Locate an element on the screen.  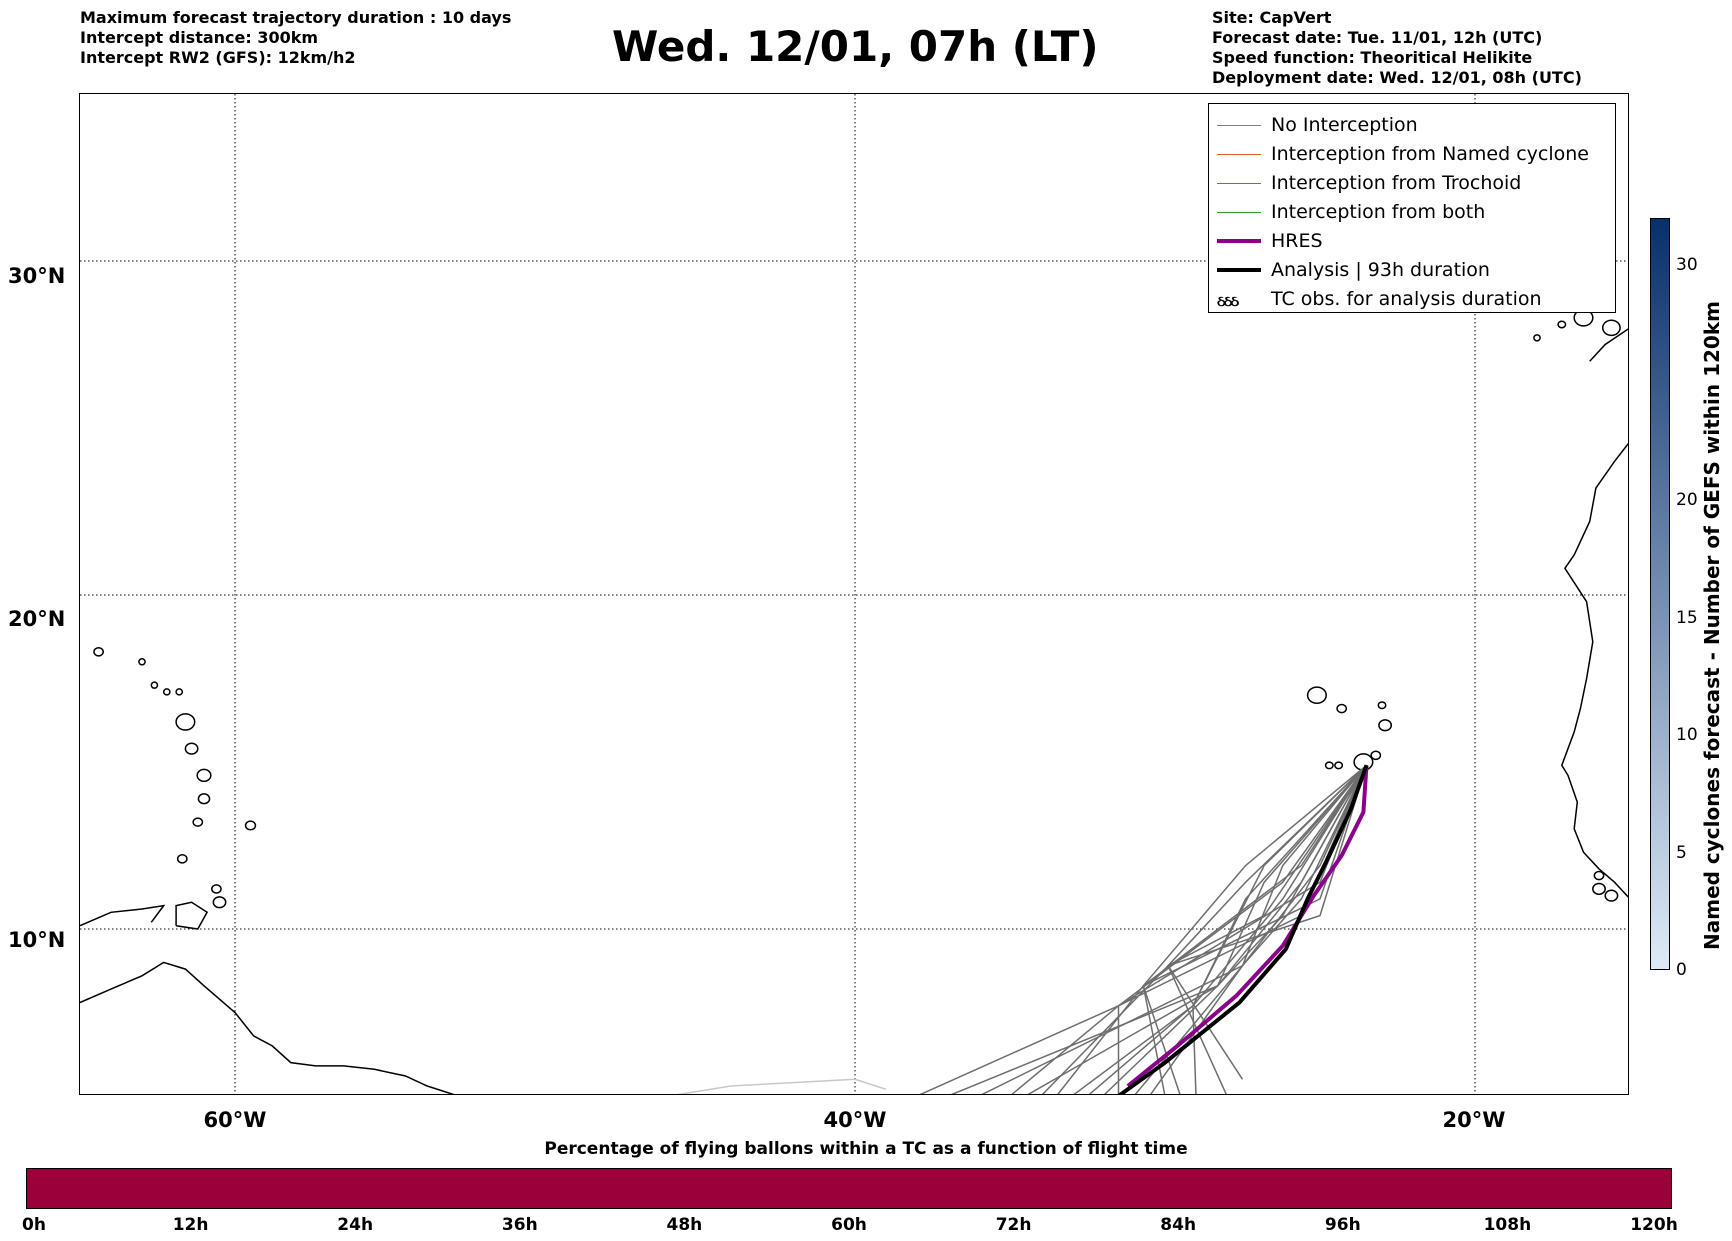
hbar-tick-label: 36h is located at coordinates (519, 1225).